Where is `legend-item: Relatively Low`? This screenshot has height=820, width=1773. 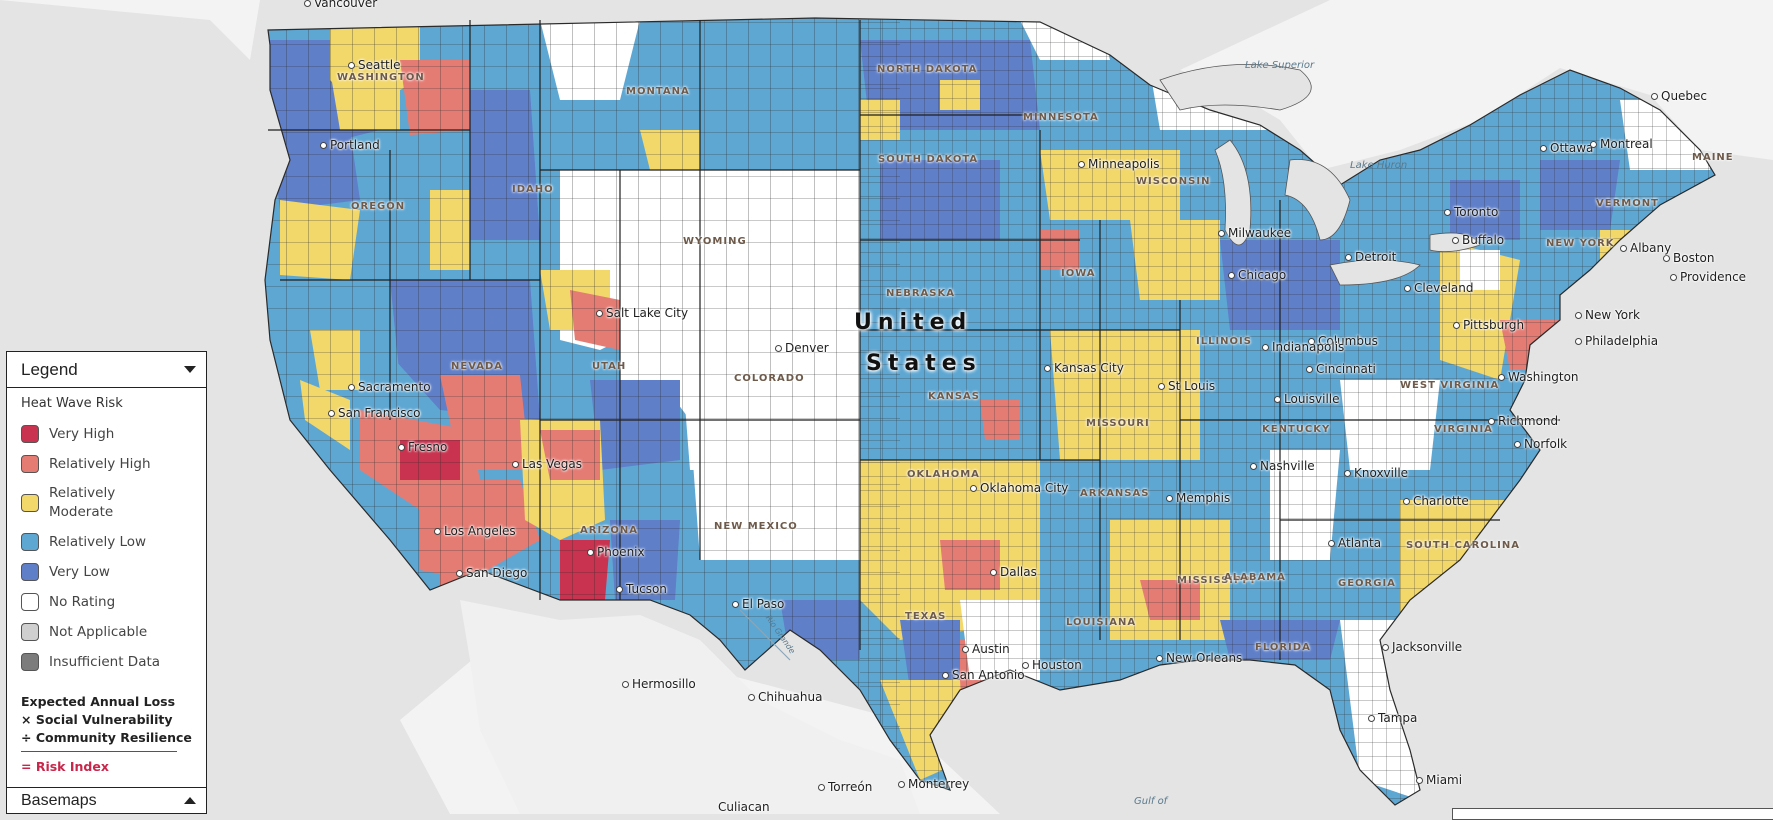
legend-item: Relatively Low is located at coordinates (106, 542).